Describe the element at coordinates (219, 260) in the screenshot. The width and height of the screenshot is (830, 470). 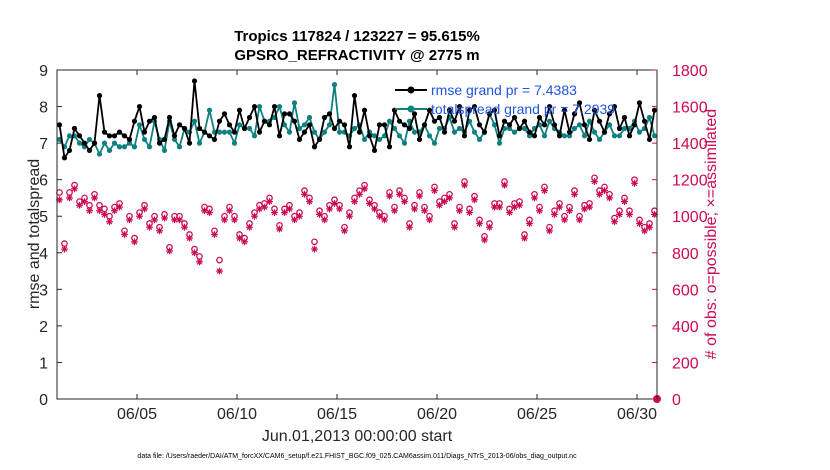
I see `obs-possible-point` at that location.